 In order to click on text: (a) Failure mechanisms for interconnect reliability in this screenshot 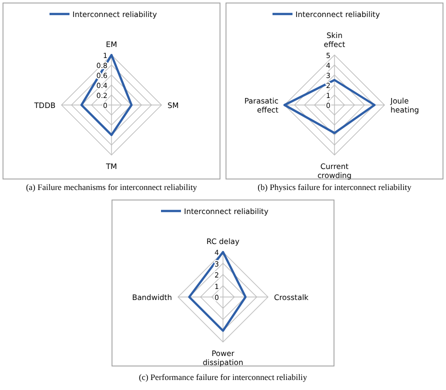, I will do `click(112, 187)`.